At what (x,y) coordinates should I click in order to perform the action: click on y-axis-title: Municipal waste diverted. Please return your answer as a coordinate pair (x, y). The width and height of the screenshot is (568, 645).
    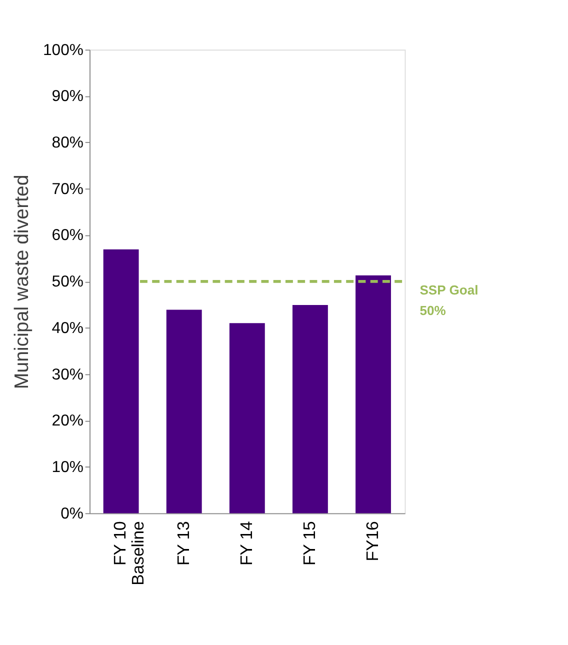
    Looking at the image, I should click on (22, 282).